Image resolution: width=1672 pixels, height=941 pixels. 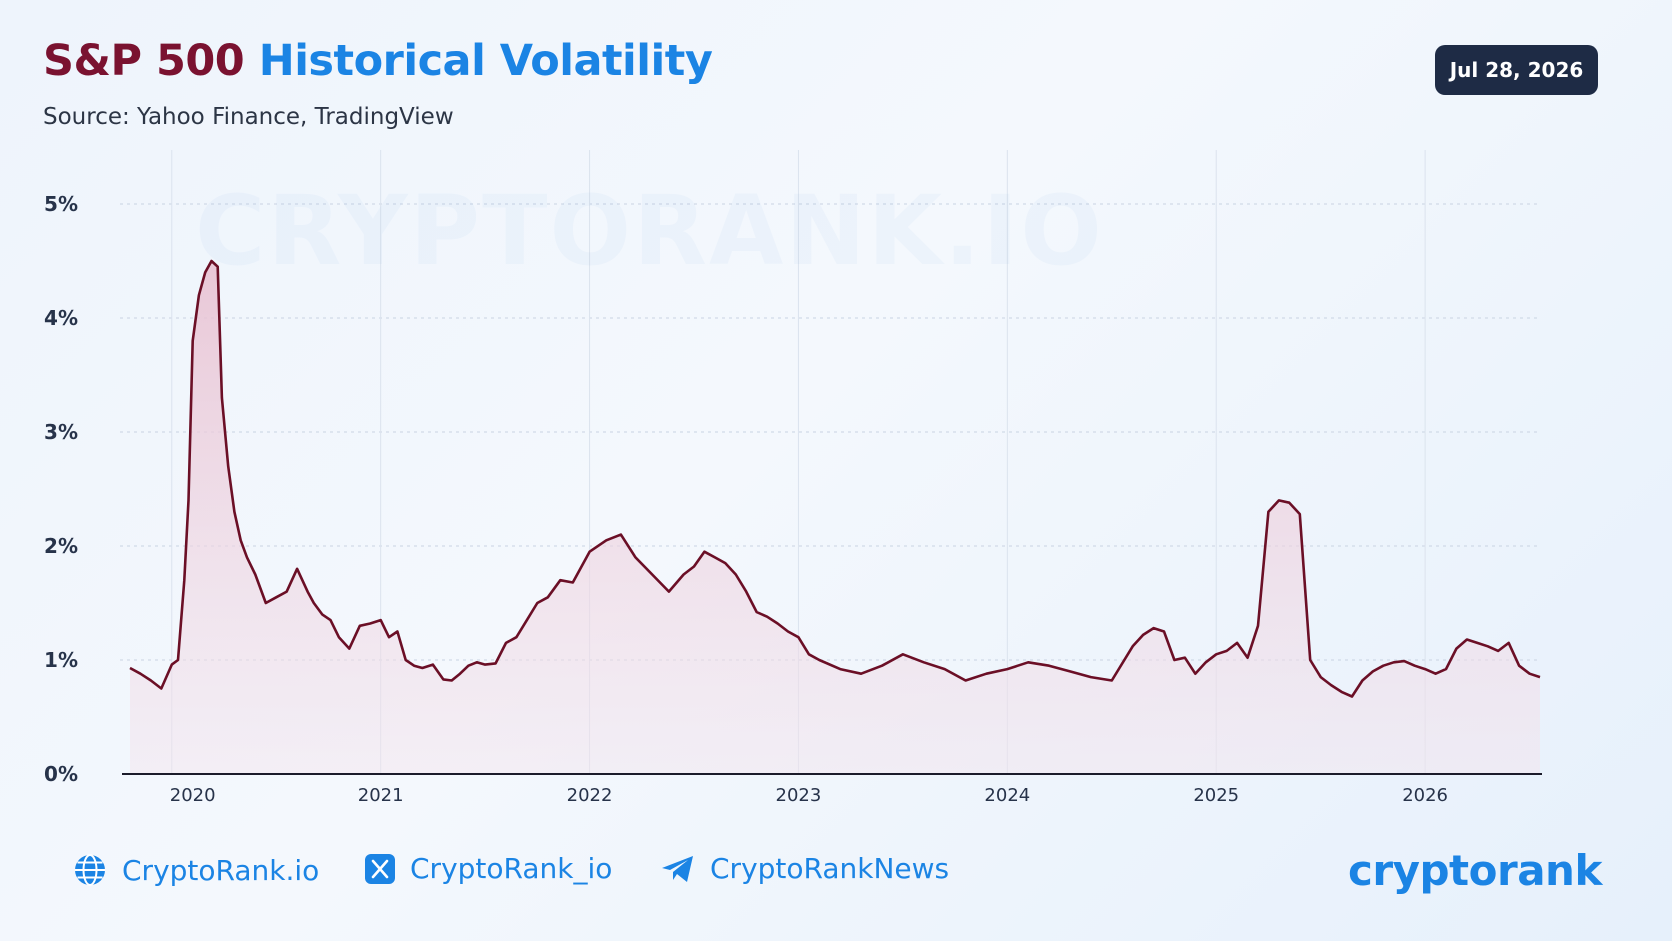 What do you see at coordinates (590, 795) in the screenshot?
I see `x-tick-label: 2022` at bounding box center [590, 795].